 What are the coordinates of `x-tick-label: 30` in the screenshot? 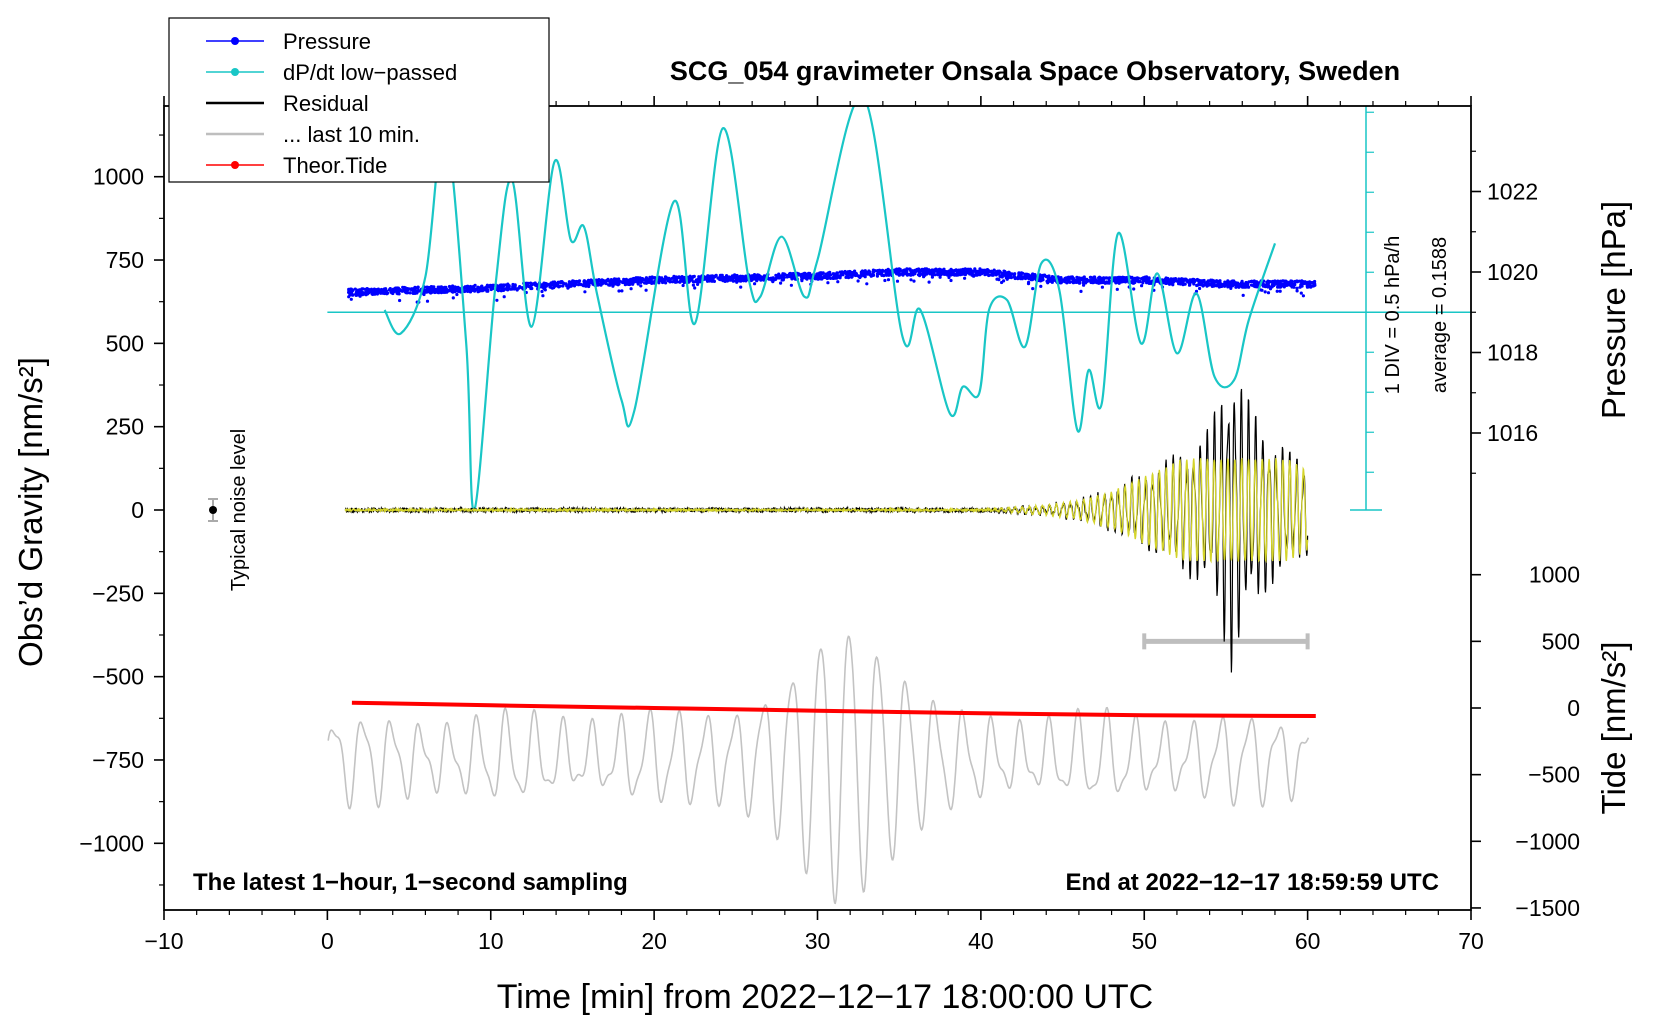 It's located at (818, 941).